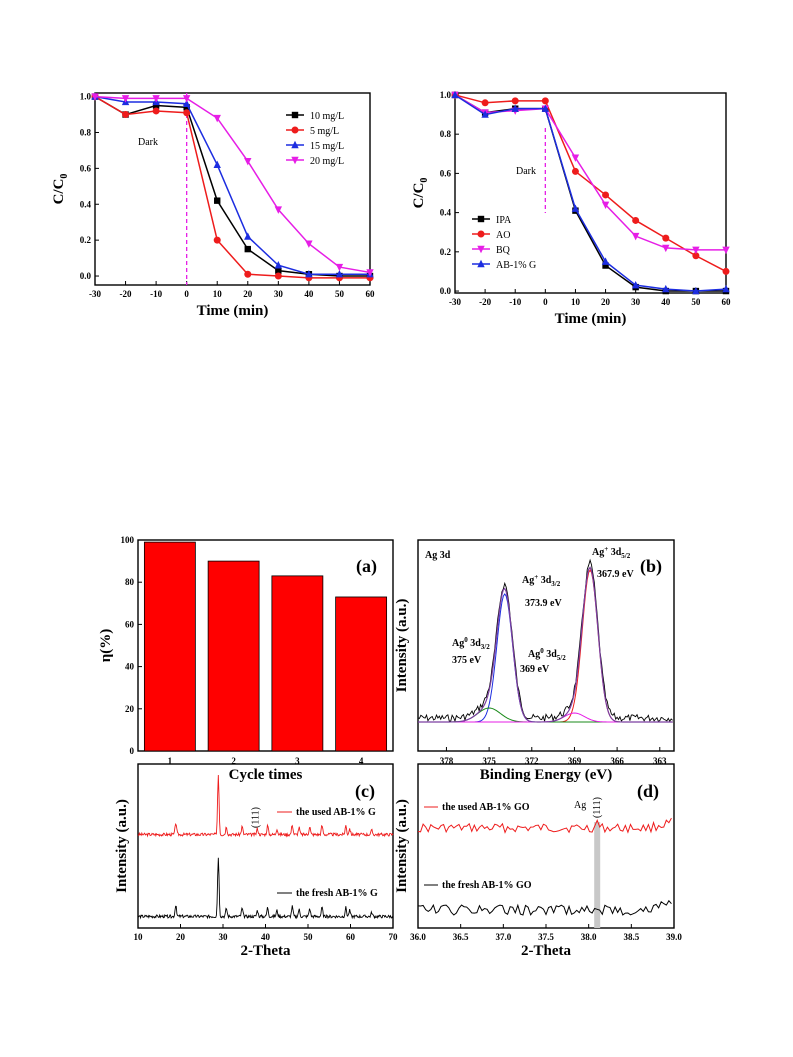 The height and width of the screenshot is (1057, 793). I want to click on x-tick-label: 30, so click(279, 294).